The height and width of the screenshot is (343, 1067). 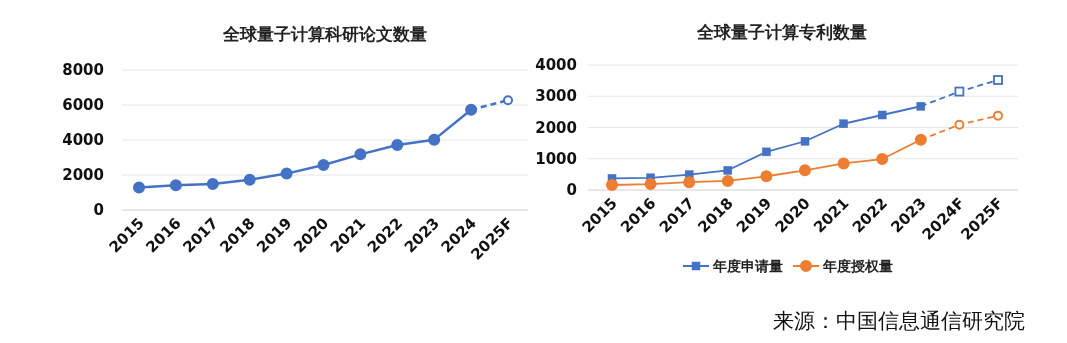 What do you see at coordinates (556, 158) in the screenshot?
I see `y-tick-label: 1000` at bounding box center [556, 158].